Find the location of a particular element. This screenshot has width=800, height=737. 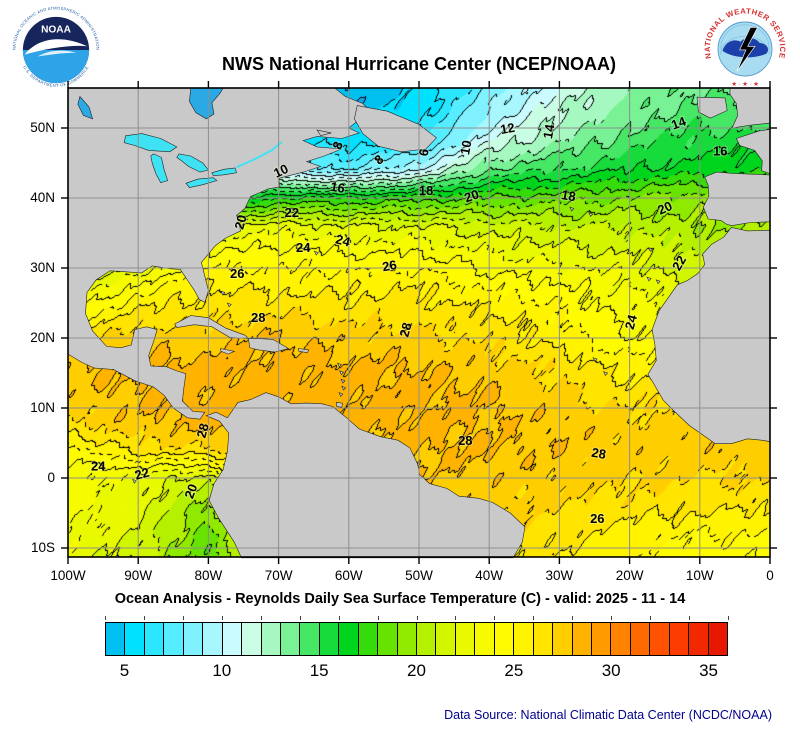

colorbar is located at coordinates (416, 639).